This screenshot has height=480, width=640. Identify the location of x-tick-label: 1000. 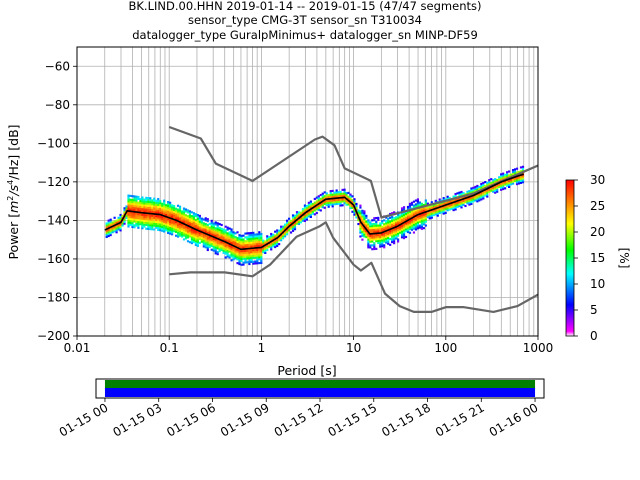
(538, 348).